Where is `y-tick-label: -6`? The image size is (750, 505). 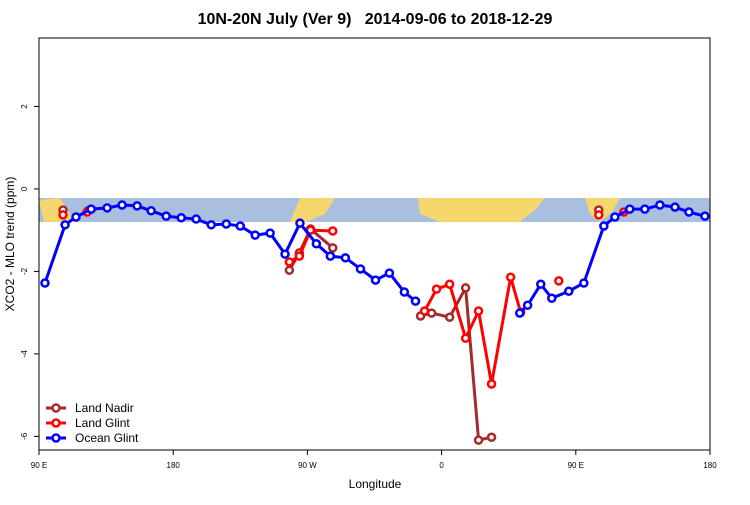
y-tick-label: -6 is located at coordinates (24, 436).